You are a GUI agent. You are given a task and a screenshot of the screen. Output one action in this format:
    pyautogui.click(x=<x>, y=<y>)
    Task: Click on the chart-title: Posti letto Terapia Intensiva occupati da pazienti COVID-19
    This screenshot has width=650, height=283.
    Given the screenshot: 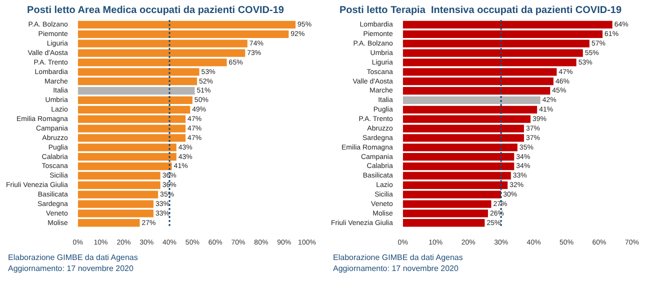 What is the action you would take?
    pyautogui.click(x=480, y=10)
    